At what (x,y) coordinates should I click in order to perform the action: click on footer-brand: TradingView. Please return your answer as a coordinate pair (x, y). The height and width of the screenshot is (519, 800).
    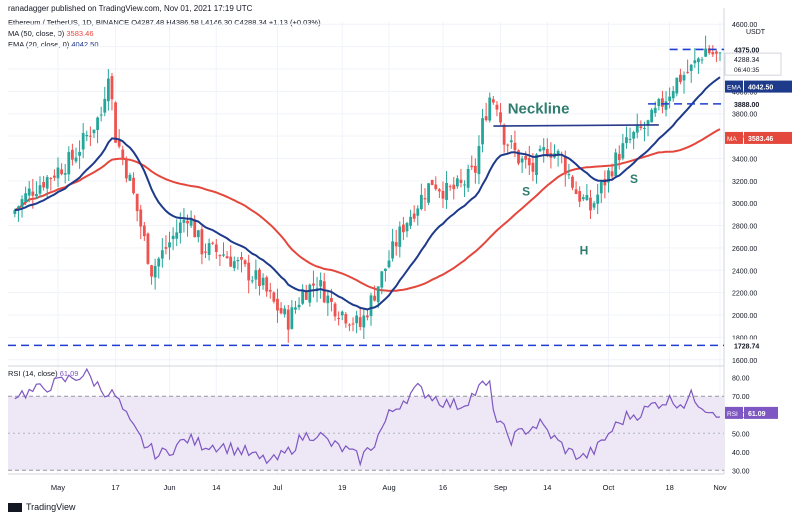
    Looking at the image, I should click on (51, 507).